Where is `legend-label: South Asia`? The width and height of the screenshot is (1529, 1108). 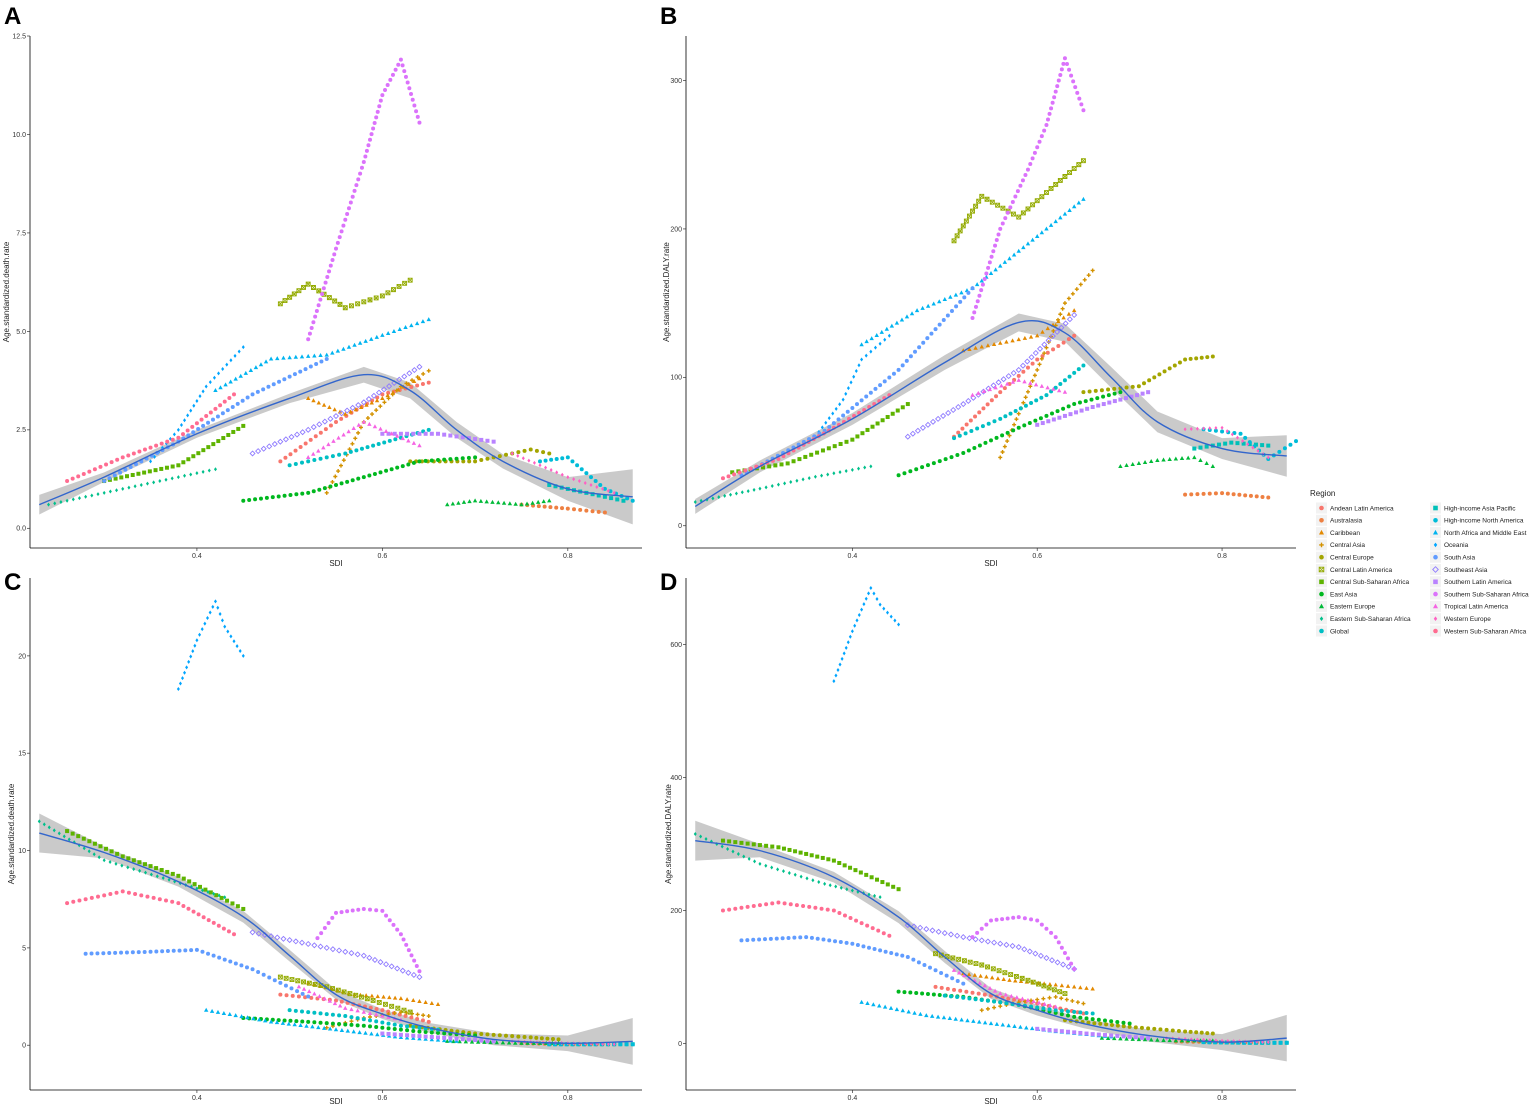 legend-label: South Asia is located at coordinates (1459, 558).